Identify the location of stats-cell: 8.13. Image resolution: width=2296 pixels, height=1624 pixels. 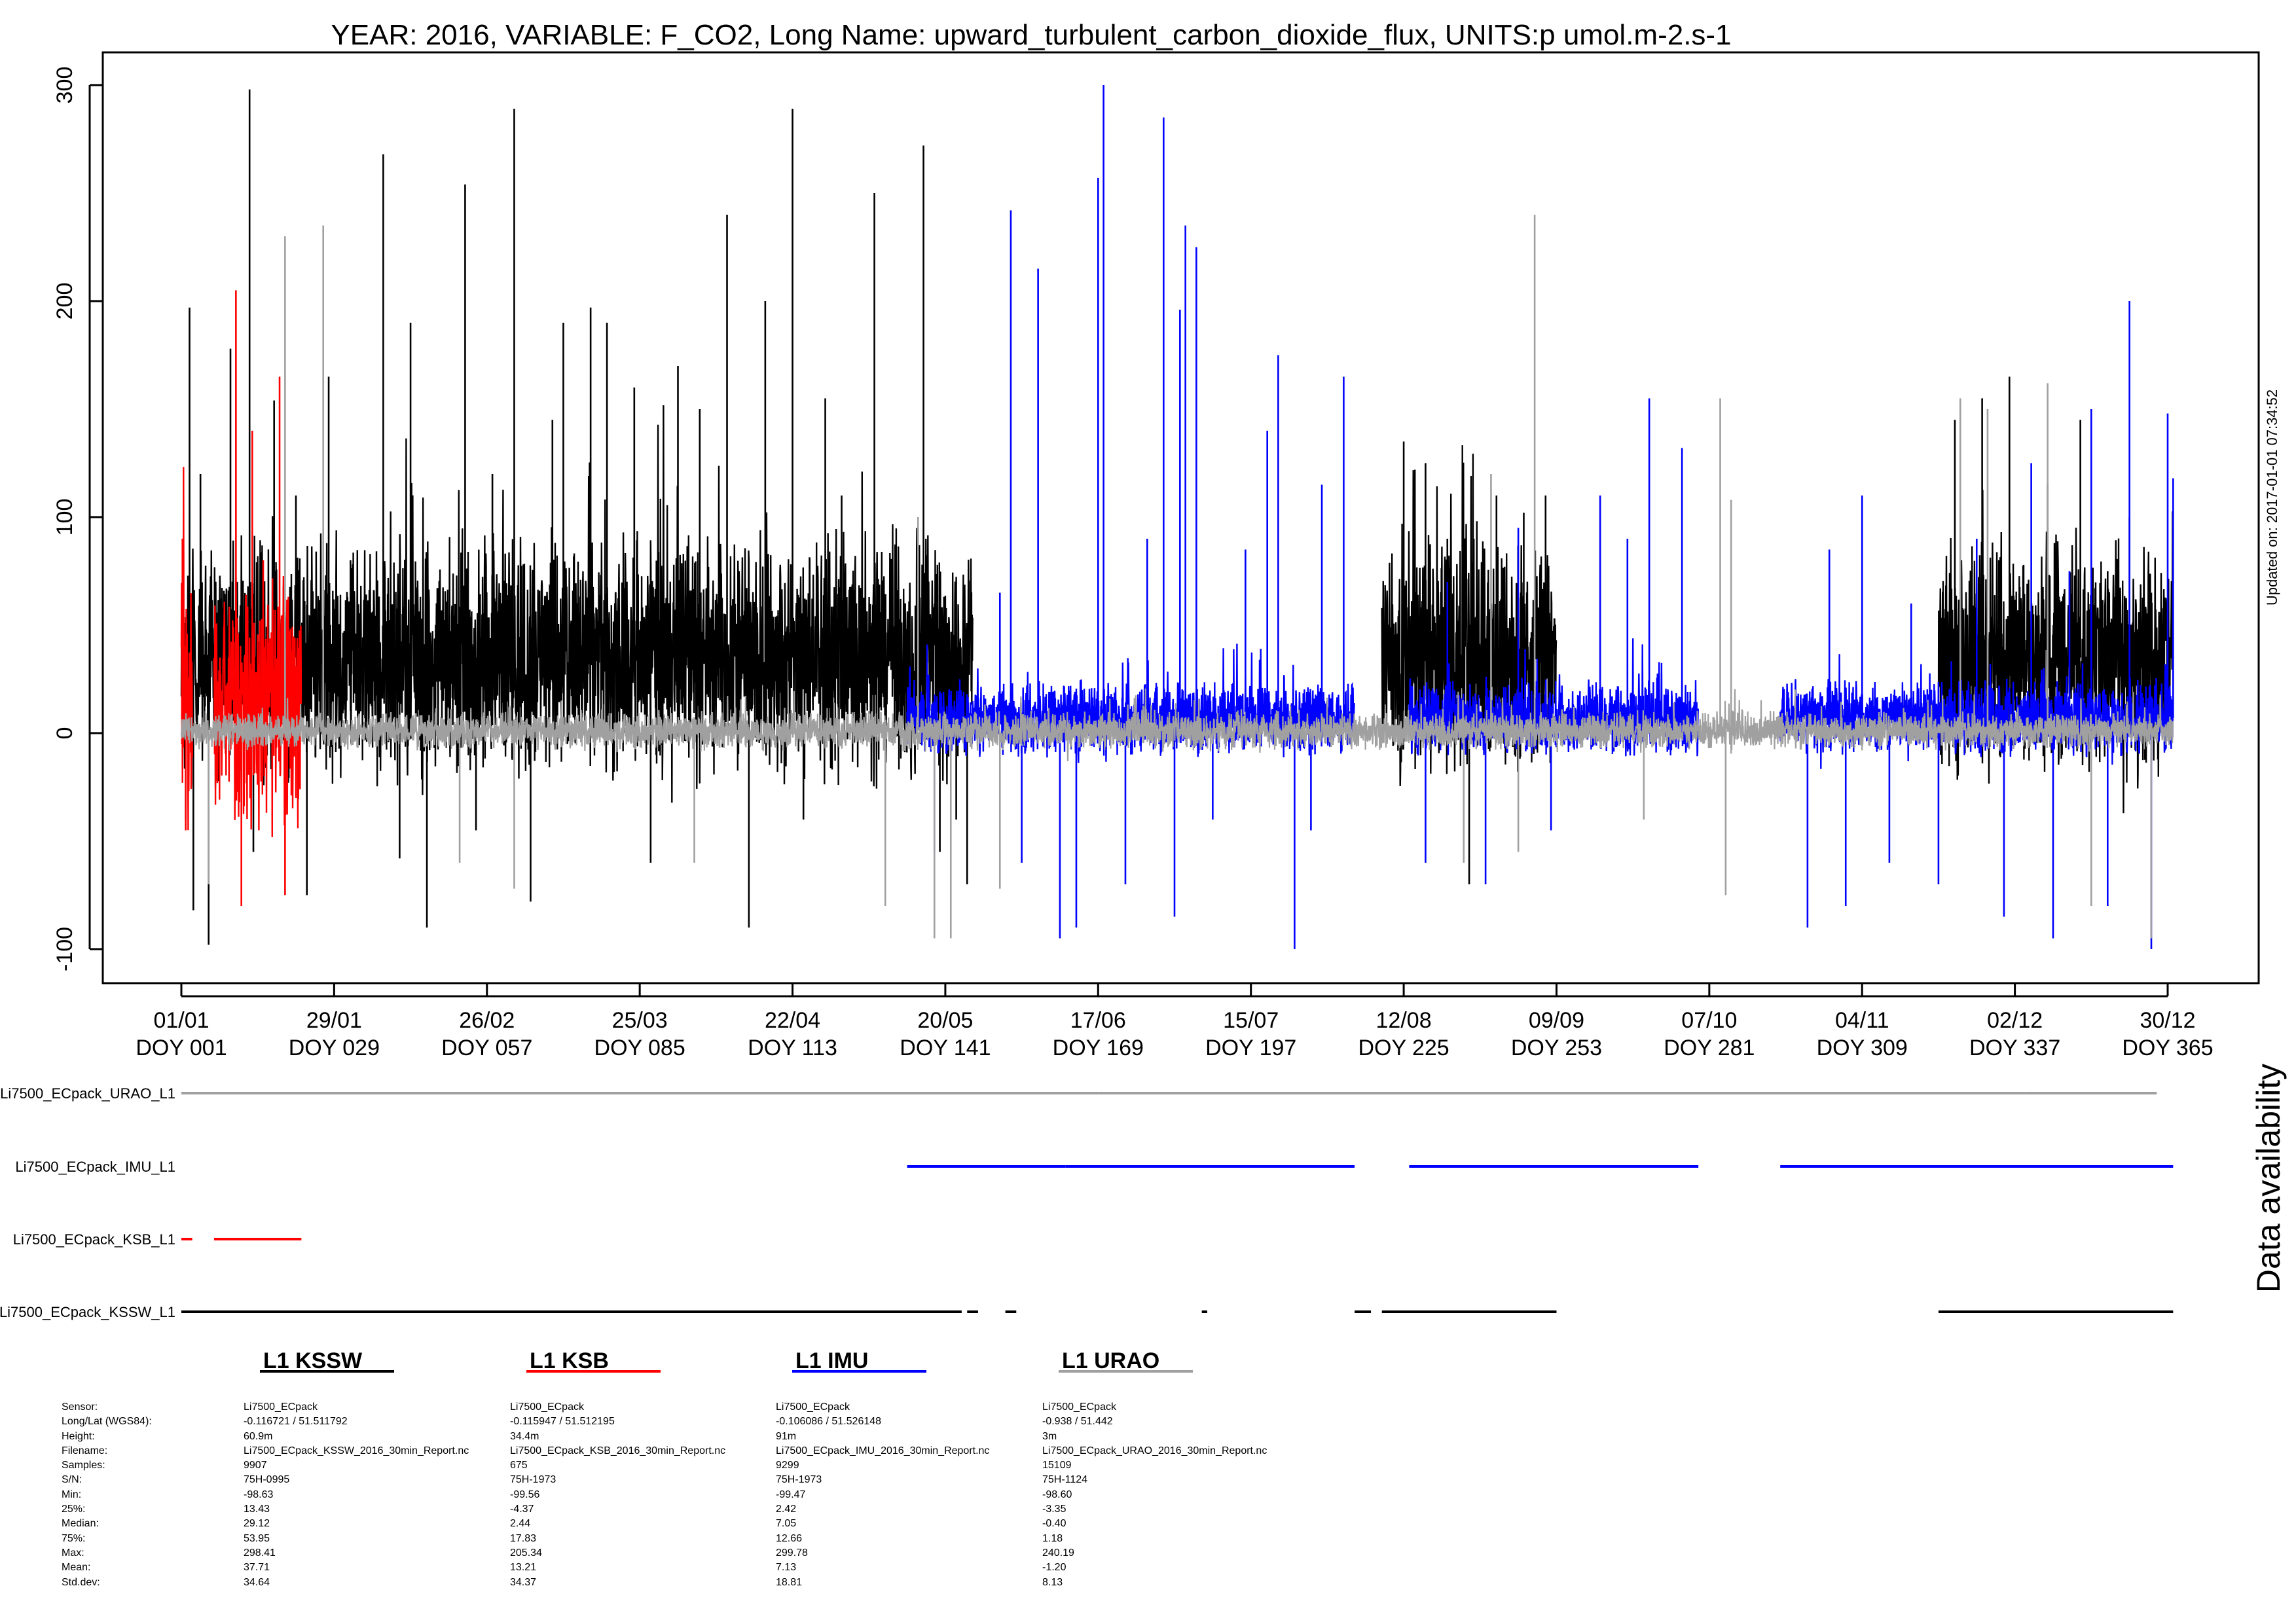
(1052, 1582).